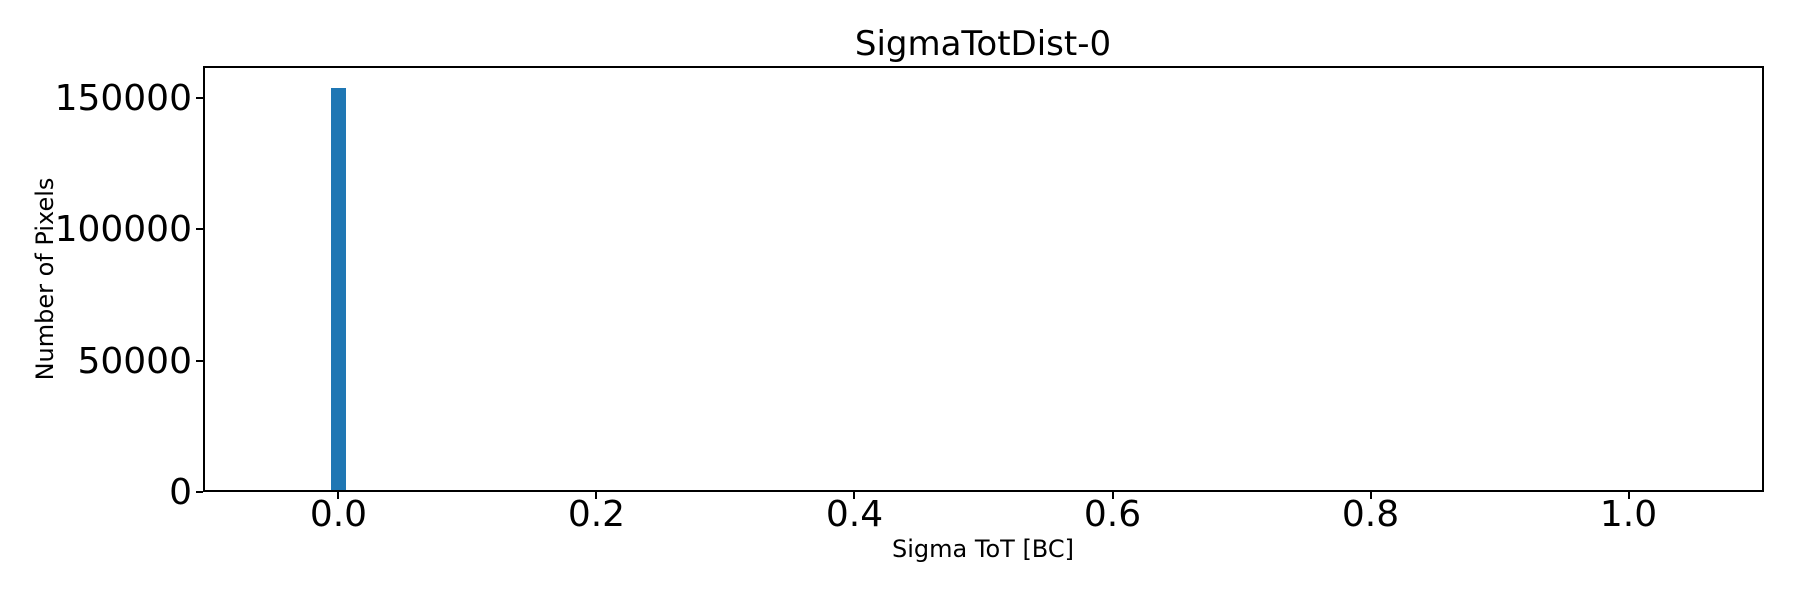  Describe the element at coordinates (338, 290) in the screenshot. I see `histogram-bar` at that location.